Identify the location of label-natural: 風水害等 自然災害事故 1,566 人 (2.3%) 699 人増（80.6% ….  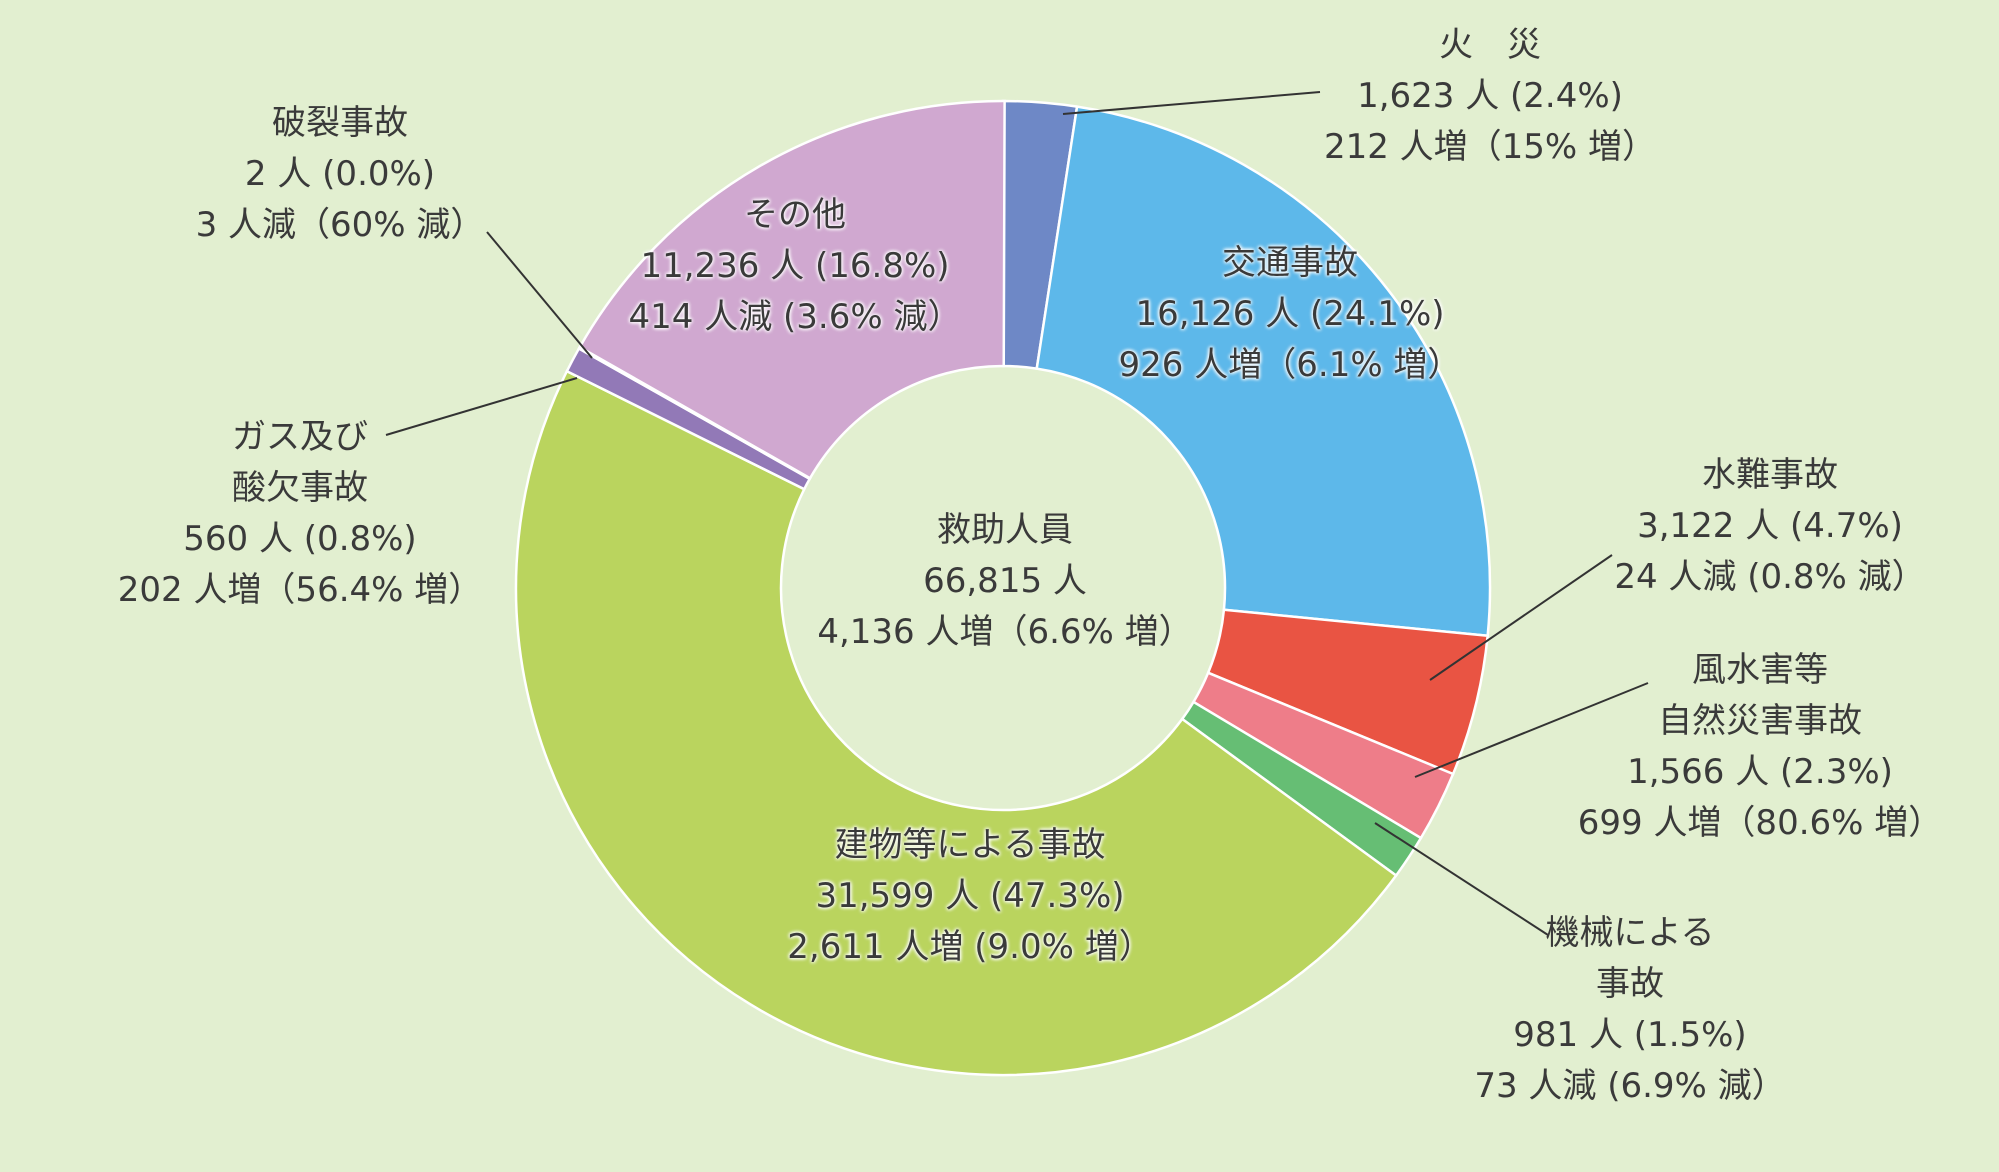
(1760, 747).